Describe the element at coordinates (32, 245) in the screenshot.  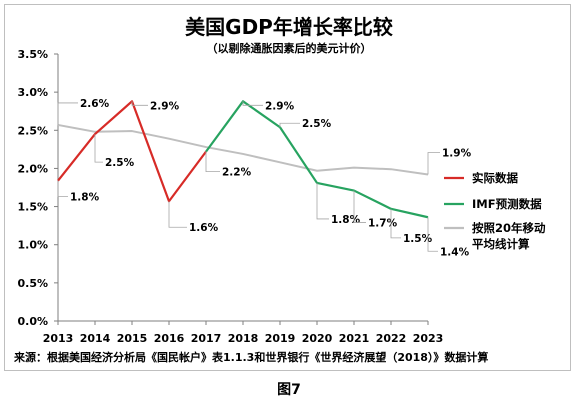
I see `y-tick-label: 1.0%` at that location.